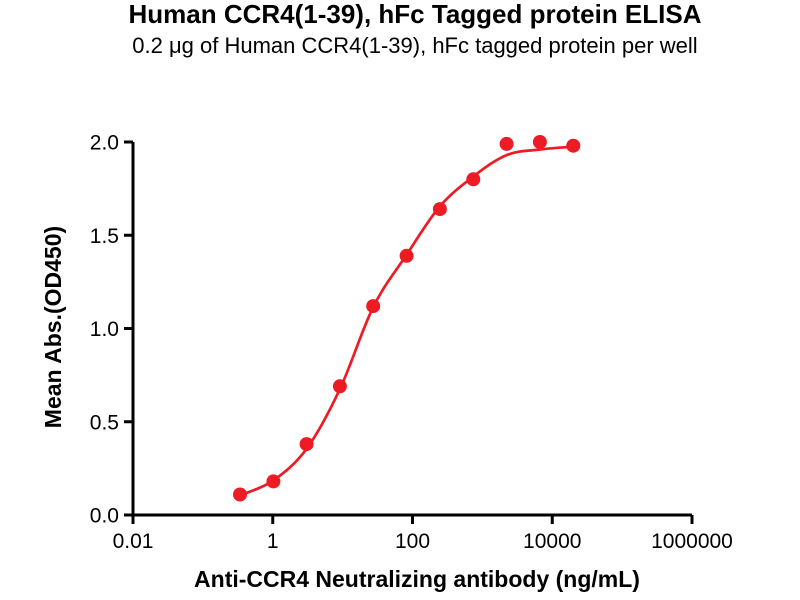 The height and width of the screenshot is (600, 800). What do you see at coordinates (104, 329) in the screenshot?
I see `y-tick-label: 1.0` at bounding box center [104, 329].